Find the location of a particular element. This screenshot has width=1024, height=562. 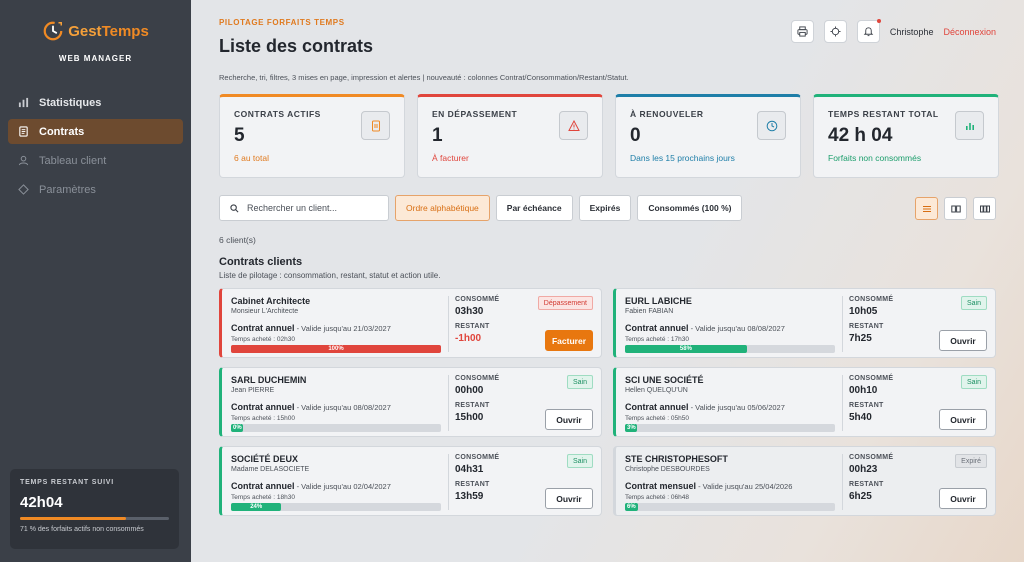

invoice-button: Facturer is located at coordinates (569, 340).